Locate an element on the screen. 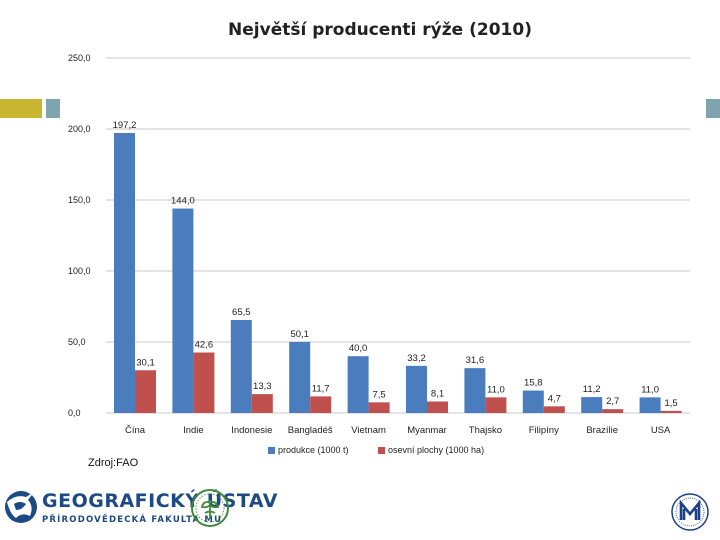 The width and height of the screenshot is (720, 540). y-tick-label: 100,0 is located at coordinates (79, 271).